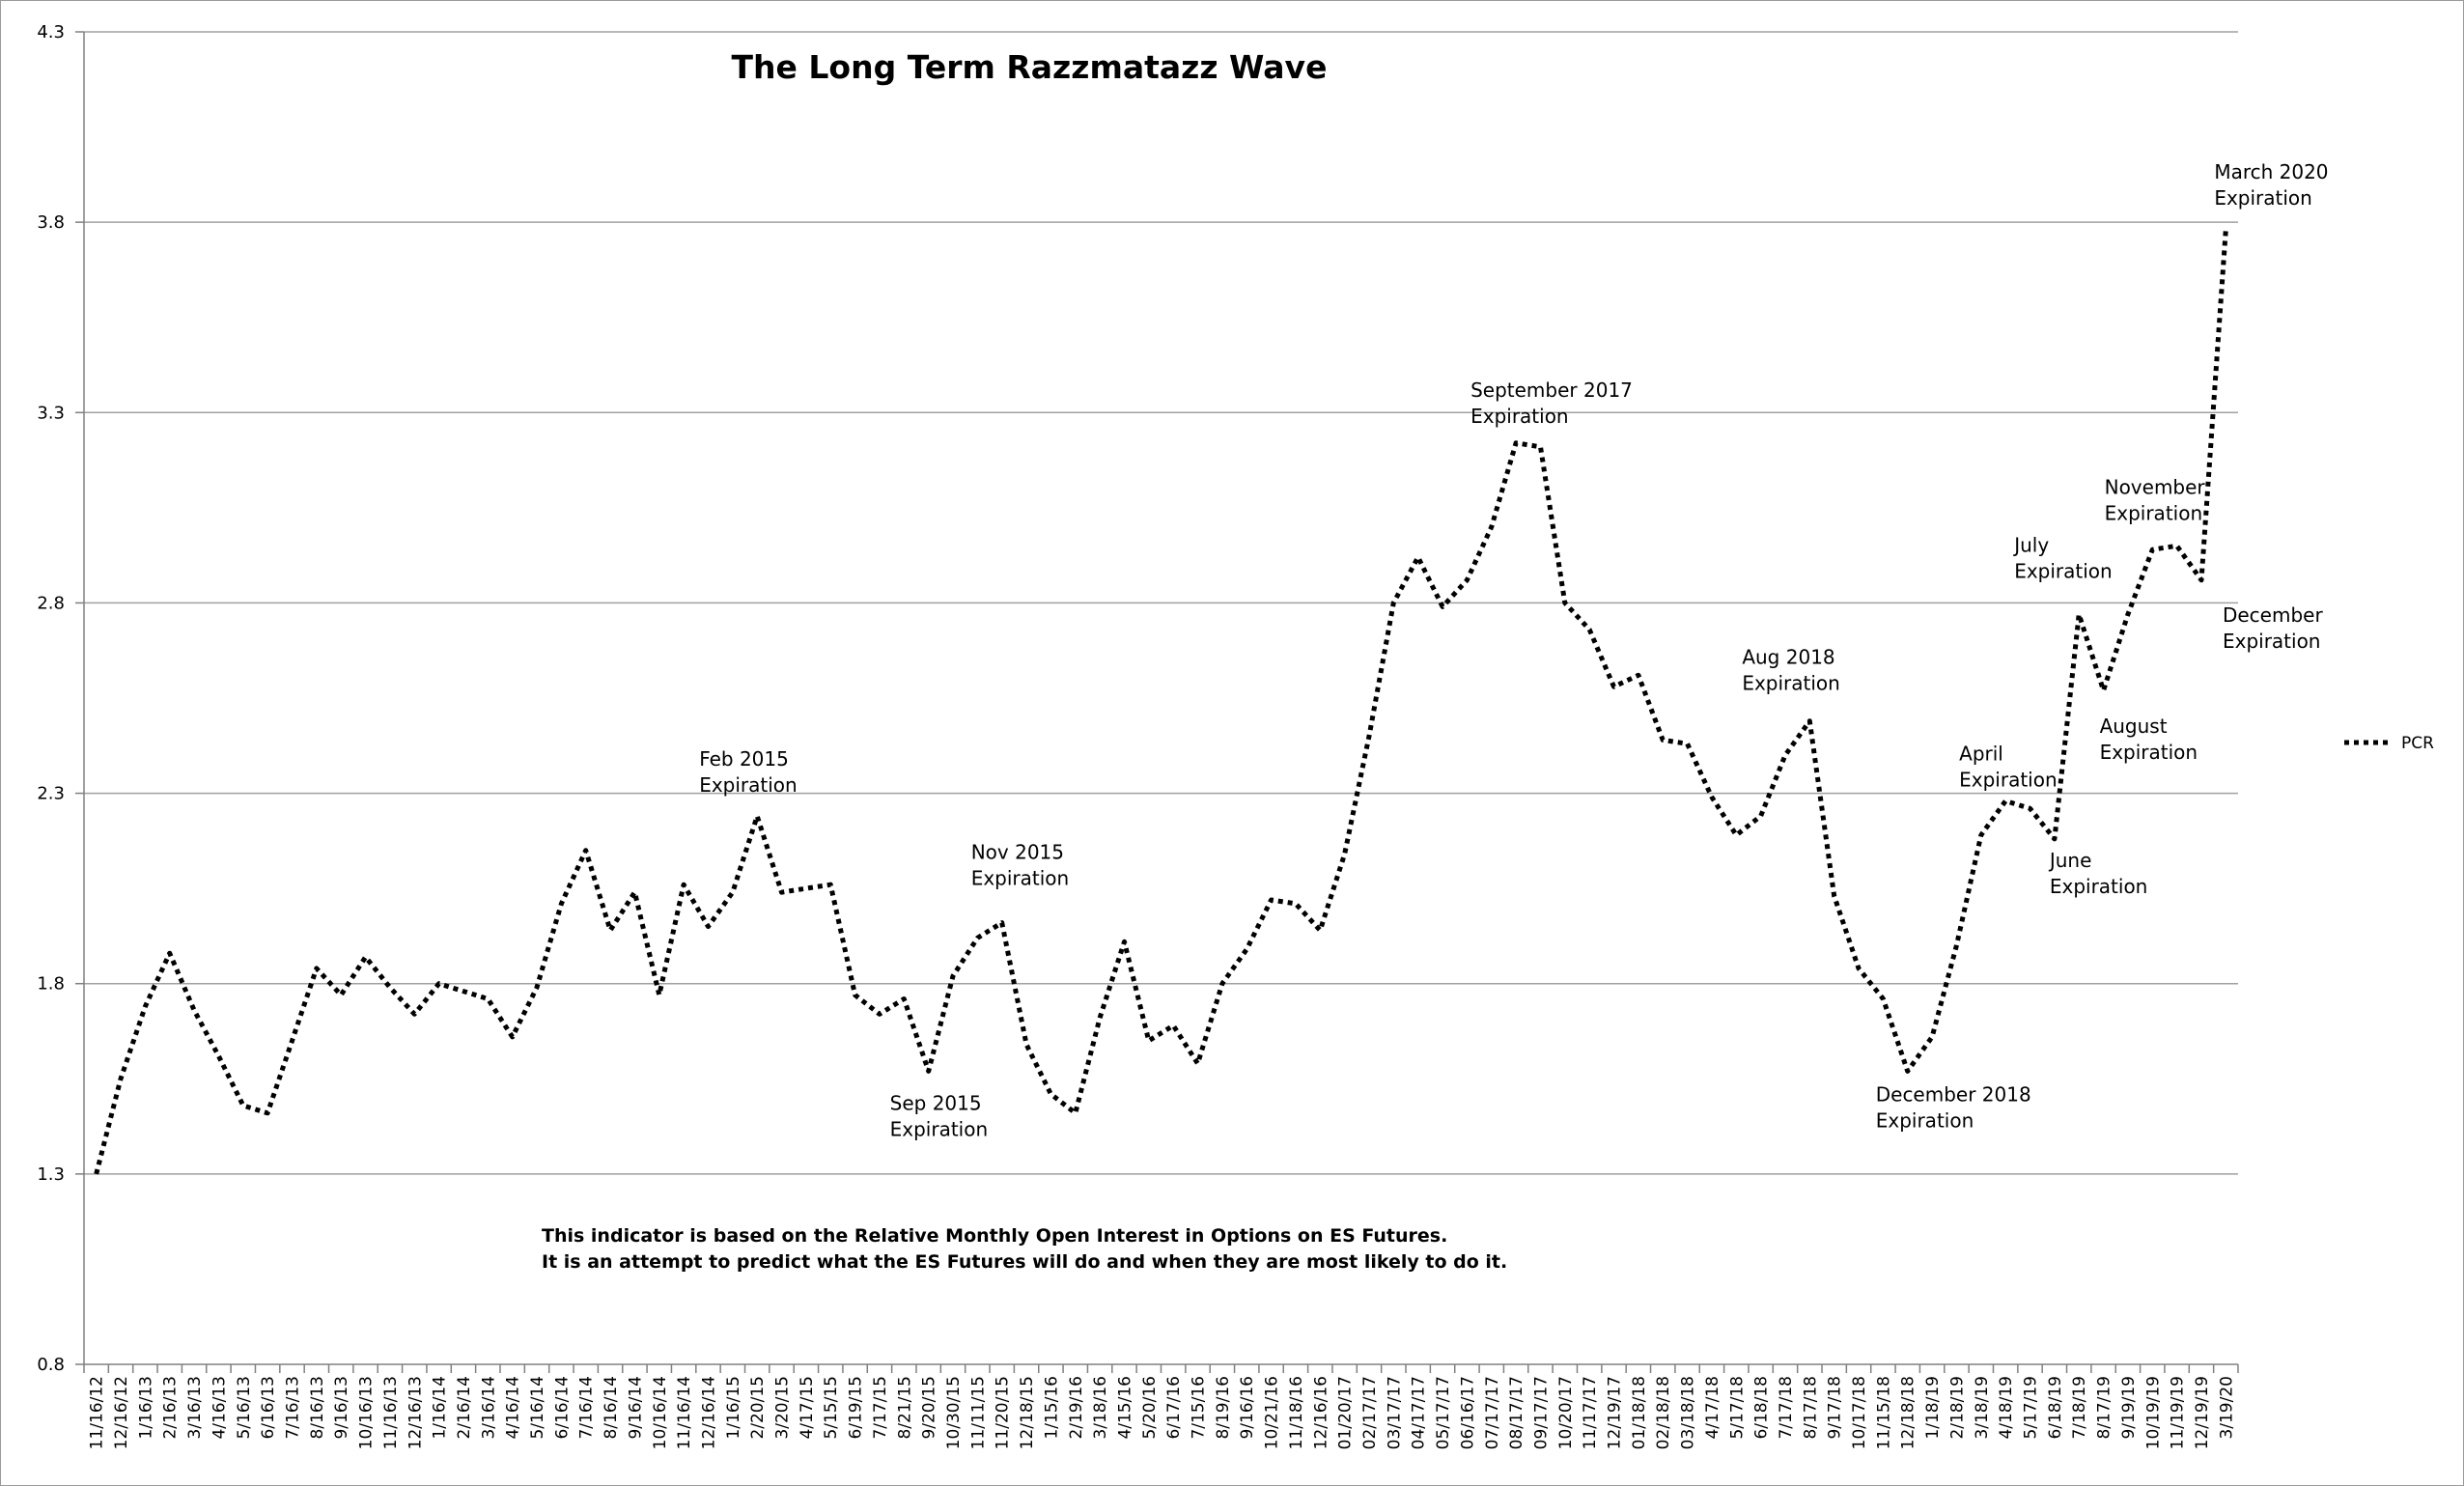 The image size is (2464, 1486). Describe the element at coordinates (1493, 1412) in the screenshot. I see `x-tick-label: 07/17/17` at that location.